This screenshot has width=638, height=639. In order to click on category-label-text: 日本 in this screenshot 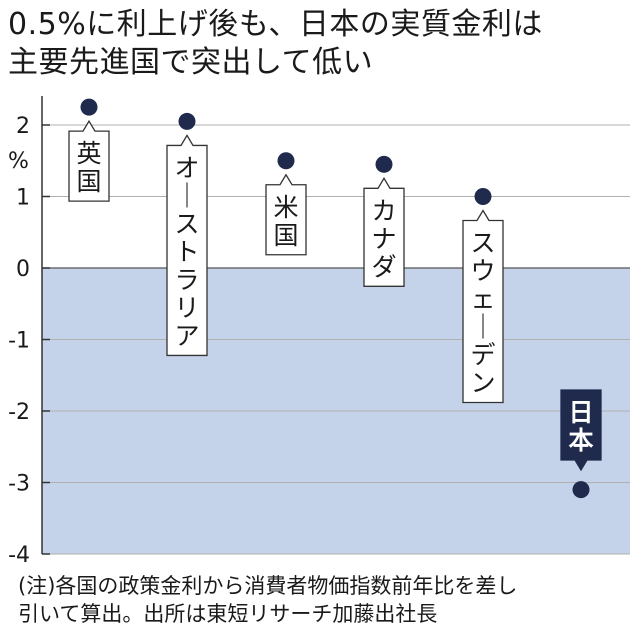, I will do `click(580, 426)`.